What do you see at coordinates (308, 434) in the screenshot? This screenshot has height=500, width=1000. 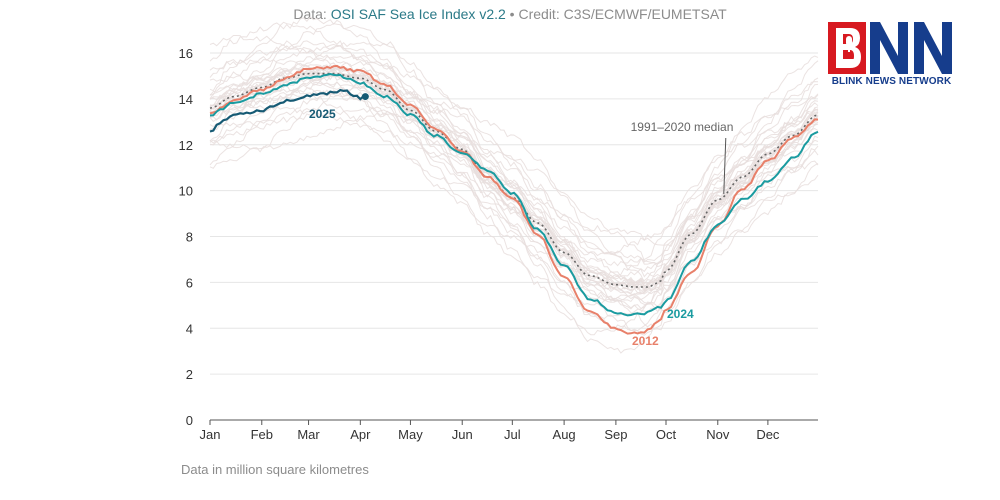 I see `x-tick-label-mar: Mar` at bounding box center [308, 434].